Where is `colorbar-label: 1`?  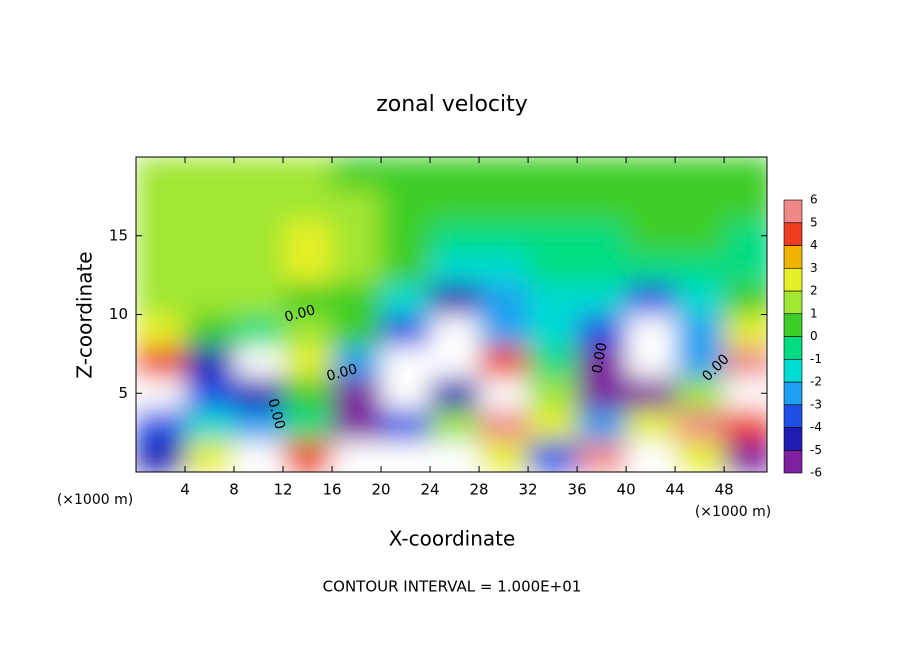 colorbar-label: 1 is located at coordinates (814, 313).